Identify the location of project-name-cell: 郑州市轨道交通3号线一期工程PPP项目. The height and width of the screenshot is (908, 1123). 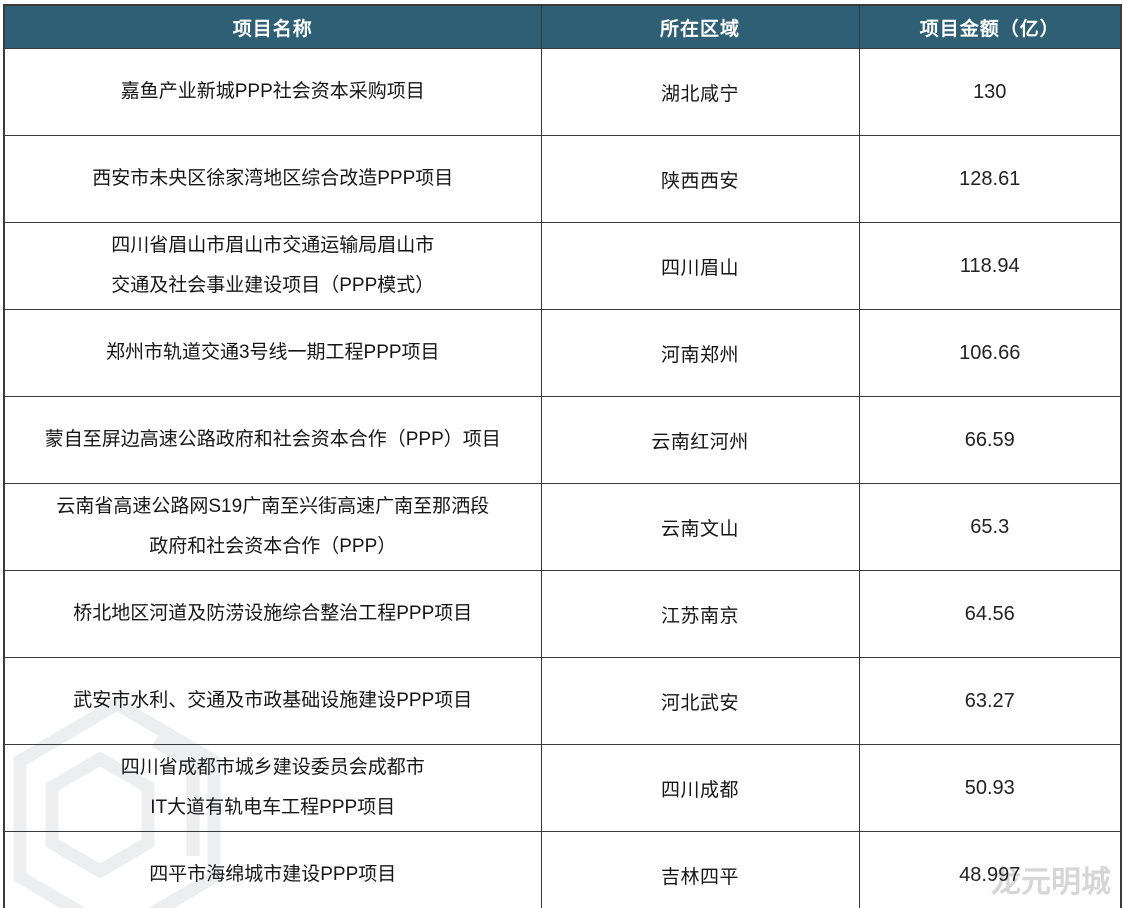
(272, 353).